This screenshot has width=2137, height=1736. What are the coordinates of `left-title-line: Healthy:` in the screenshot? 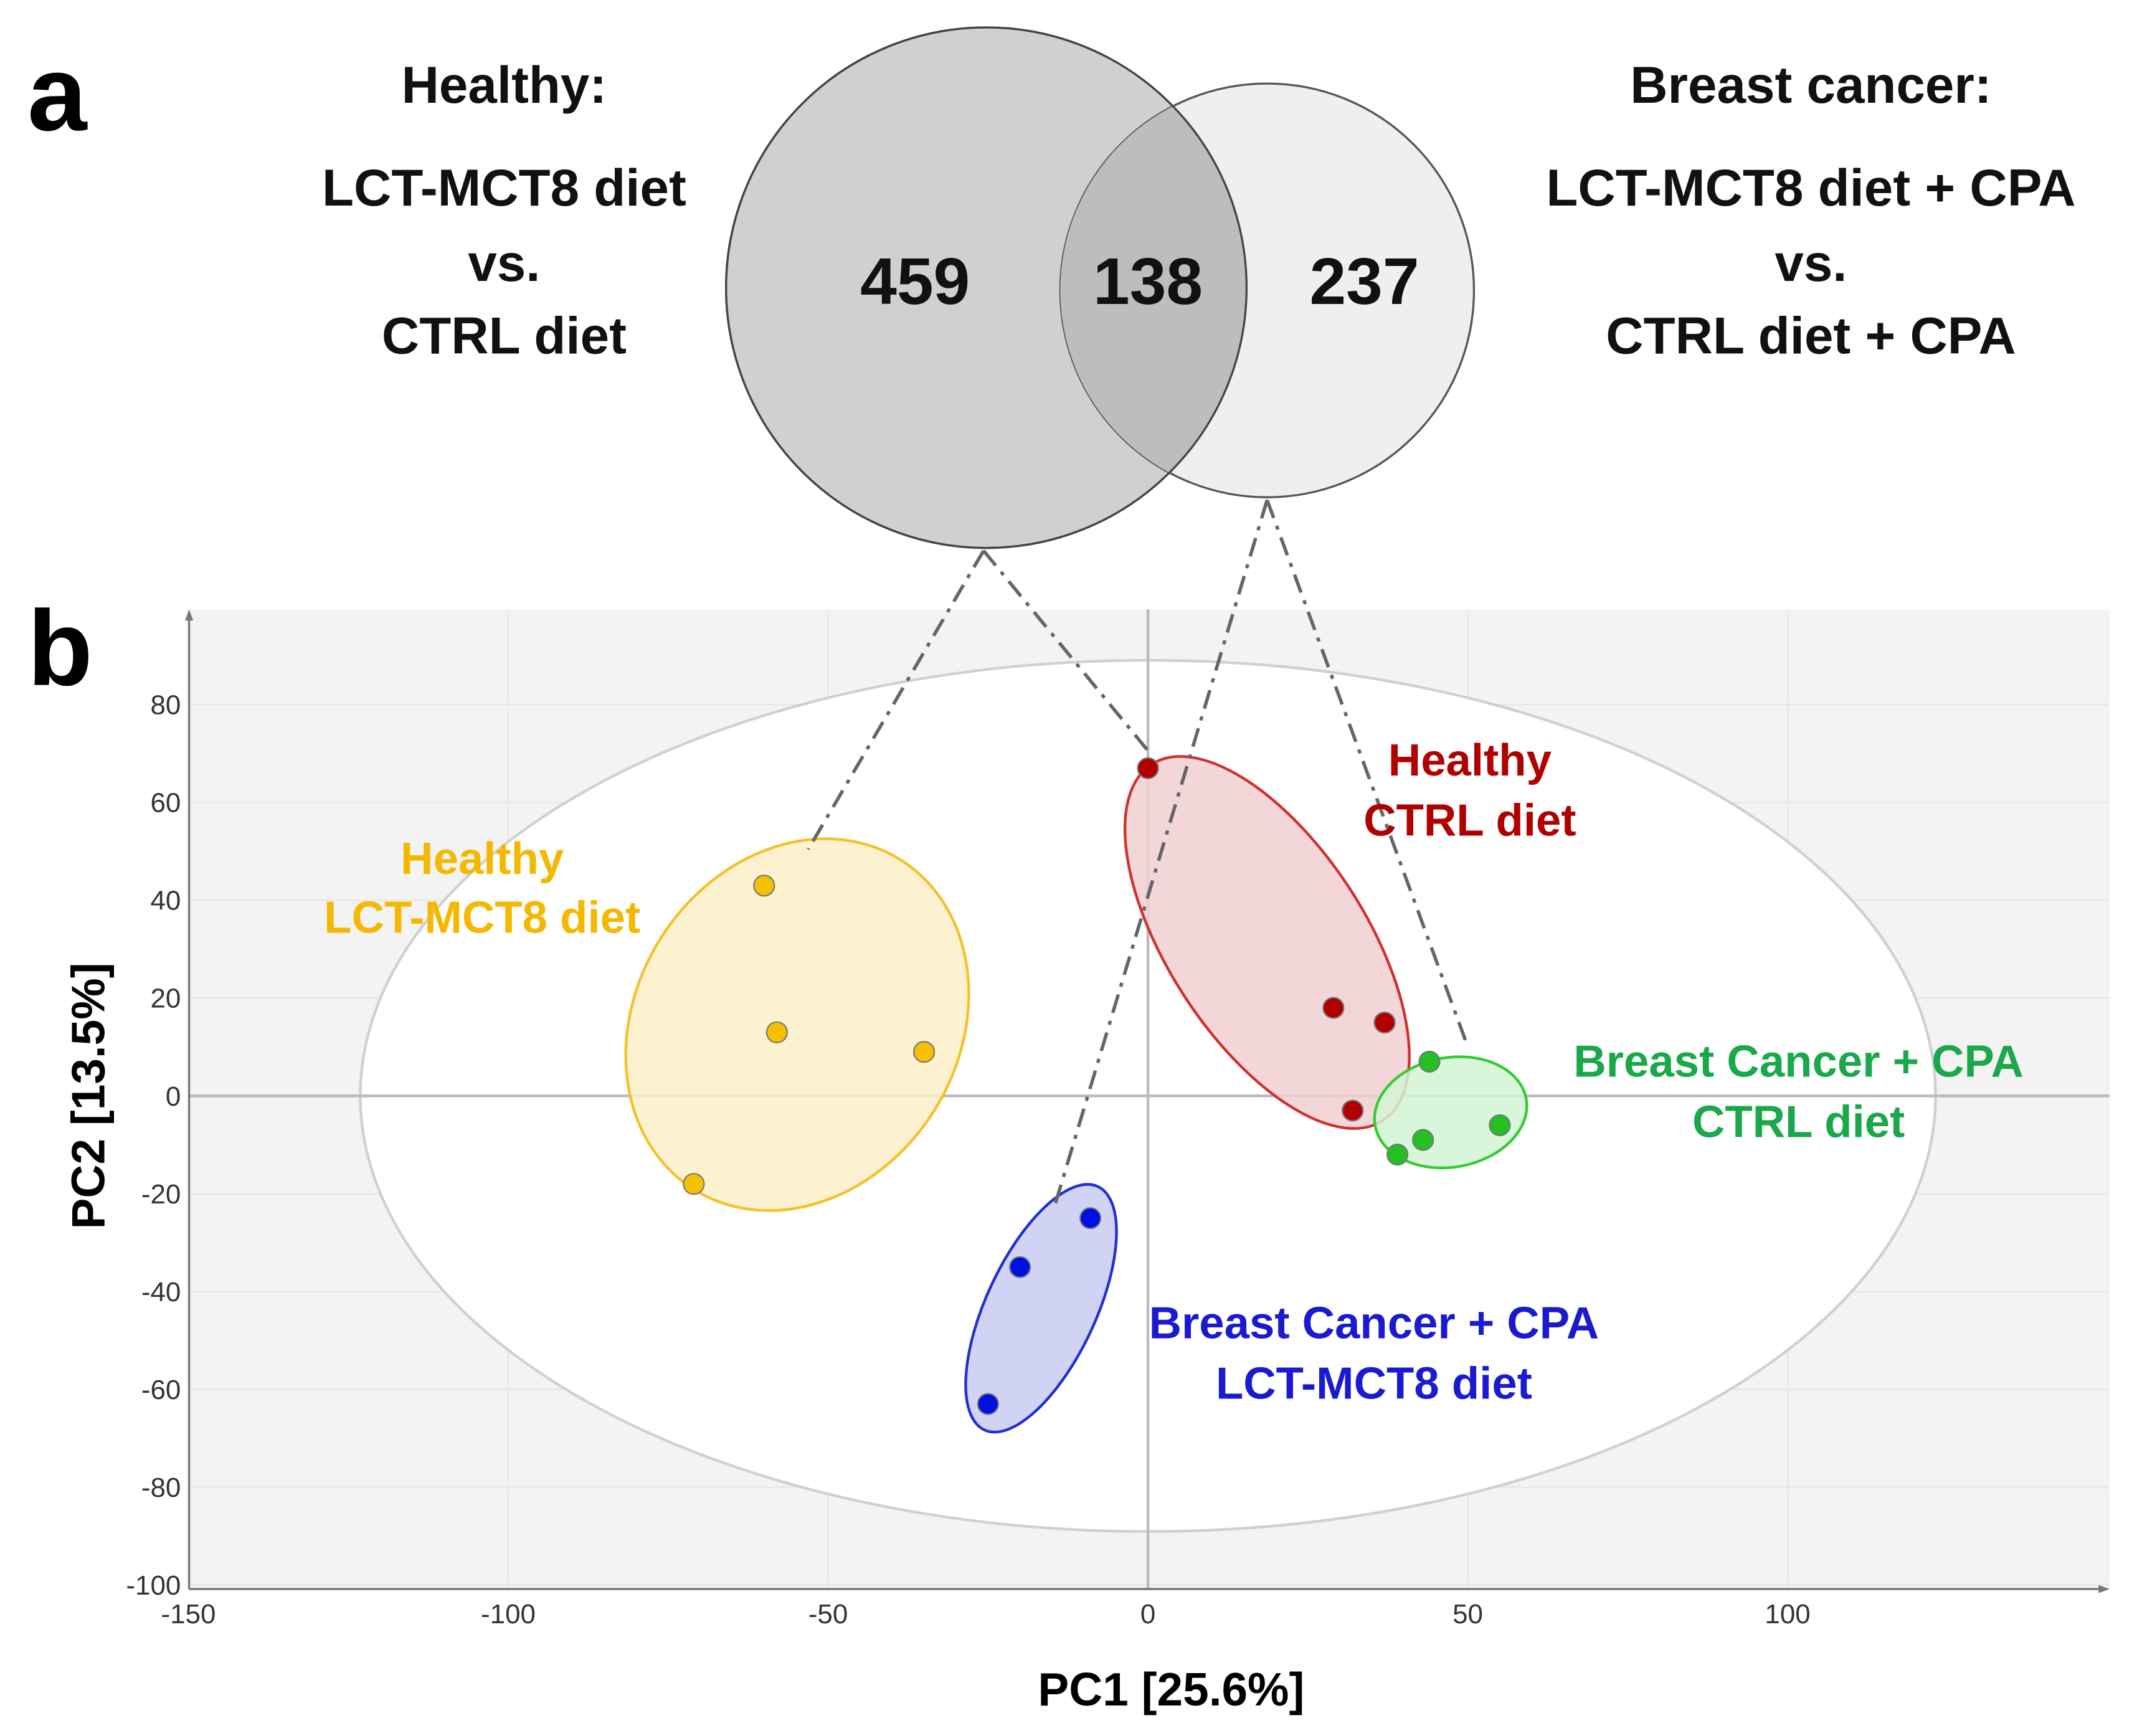 It's located at (505, 84).